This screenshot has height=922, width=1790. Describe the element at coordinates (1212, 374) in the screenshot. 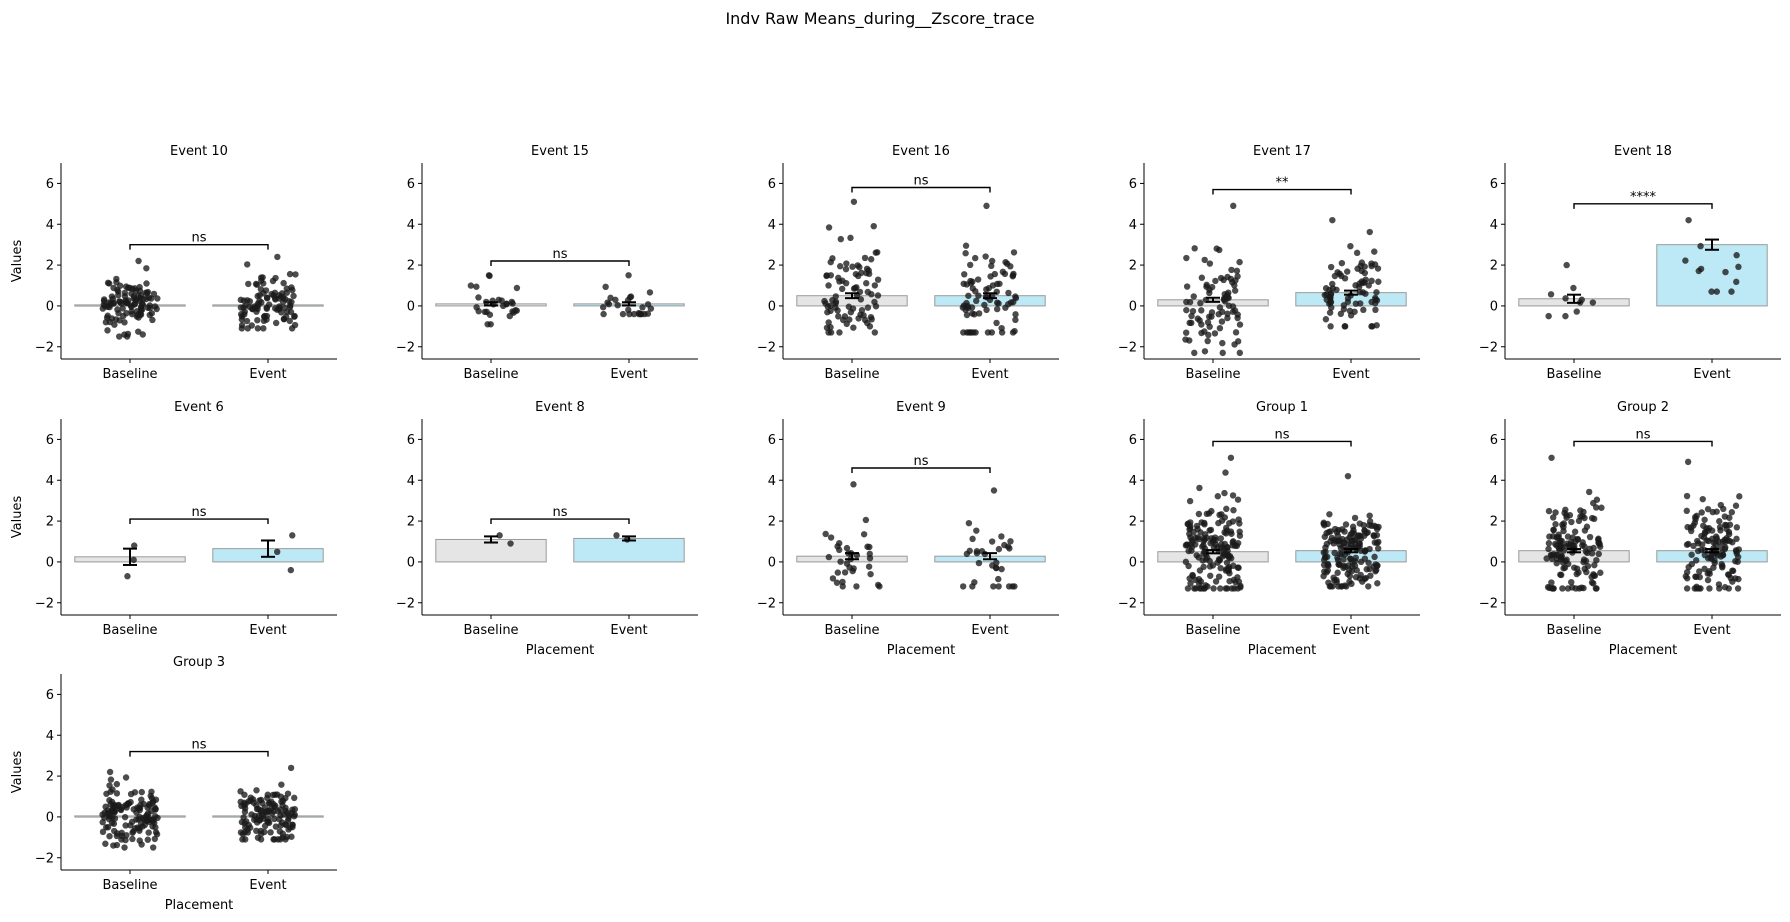

I see `x-tick-label: Baseline` at that location.